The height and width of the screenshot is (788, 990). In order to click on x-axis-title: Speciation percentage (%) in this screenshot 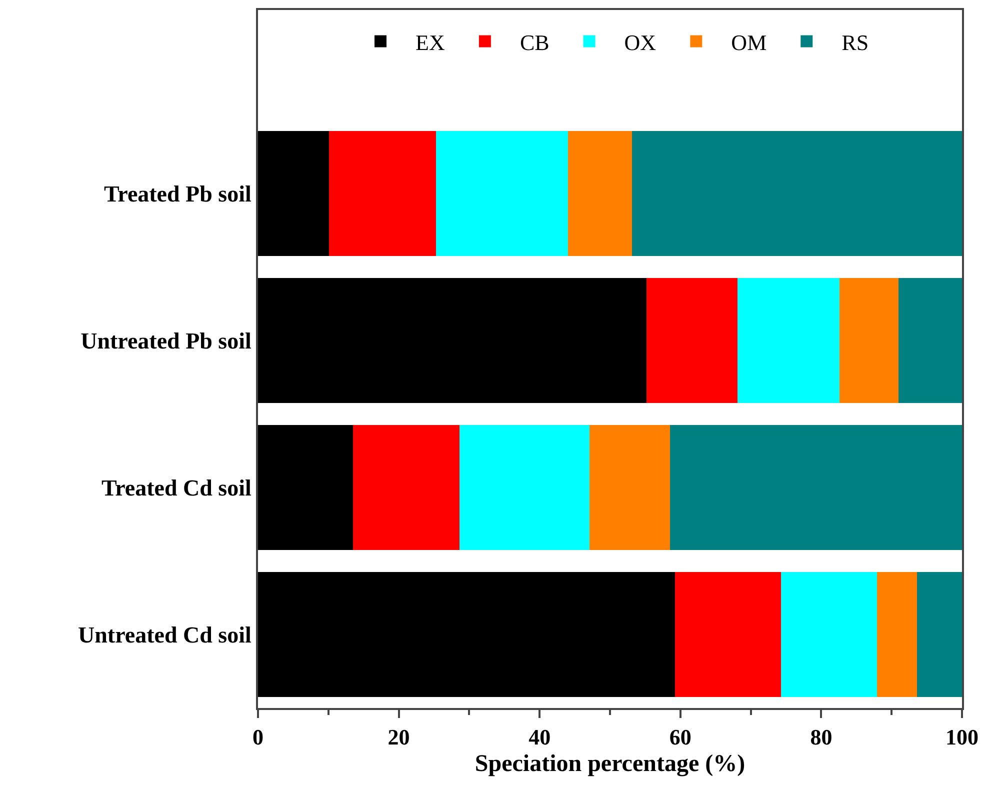, I will do `click(610, 764)`.